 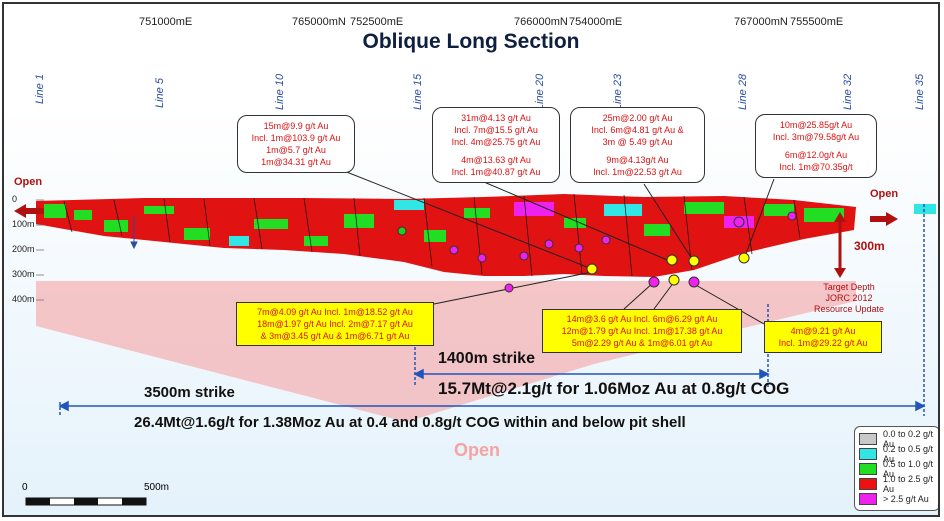 What do you see at coordinates (23, 249) in the screenshot?
I see `depth-label: 200m` at bounding box center [23, 249].